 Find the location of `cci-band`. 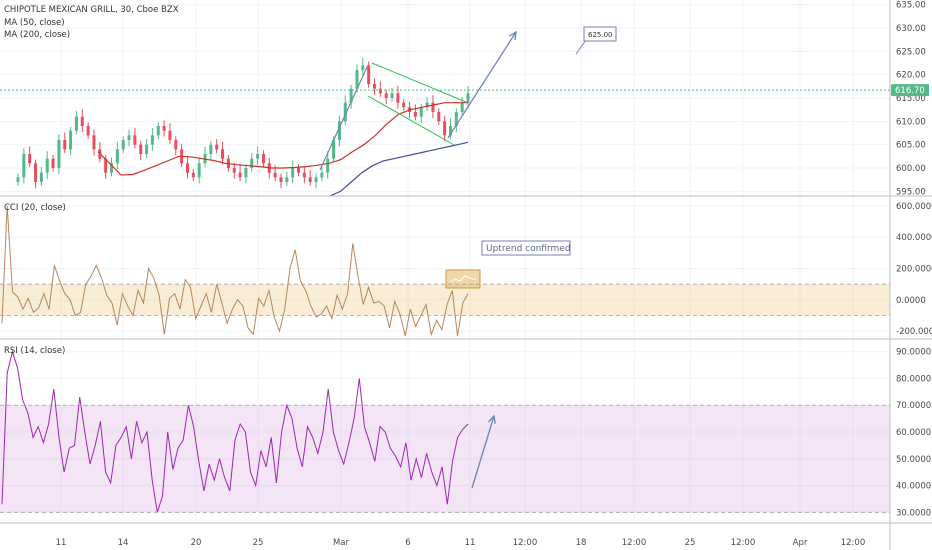

cci-band is located at coordinates (445, 300).